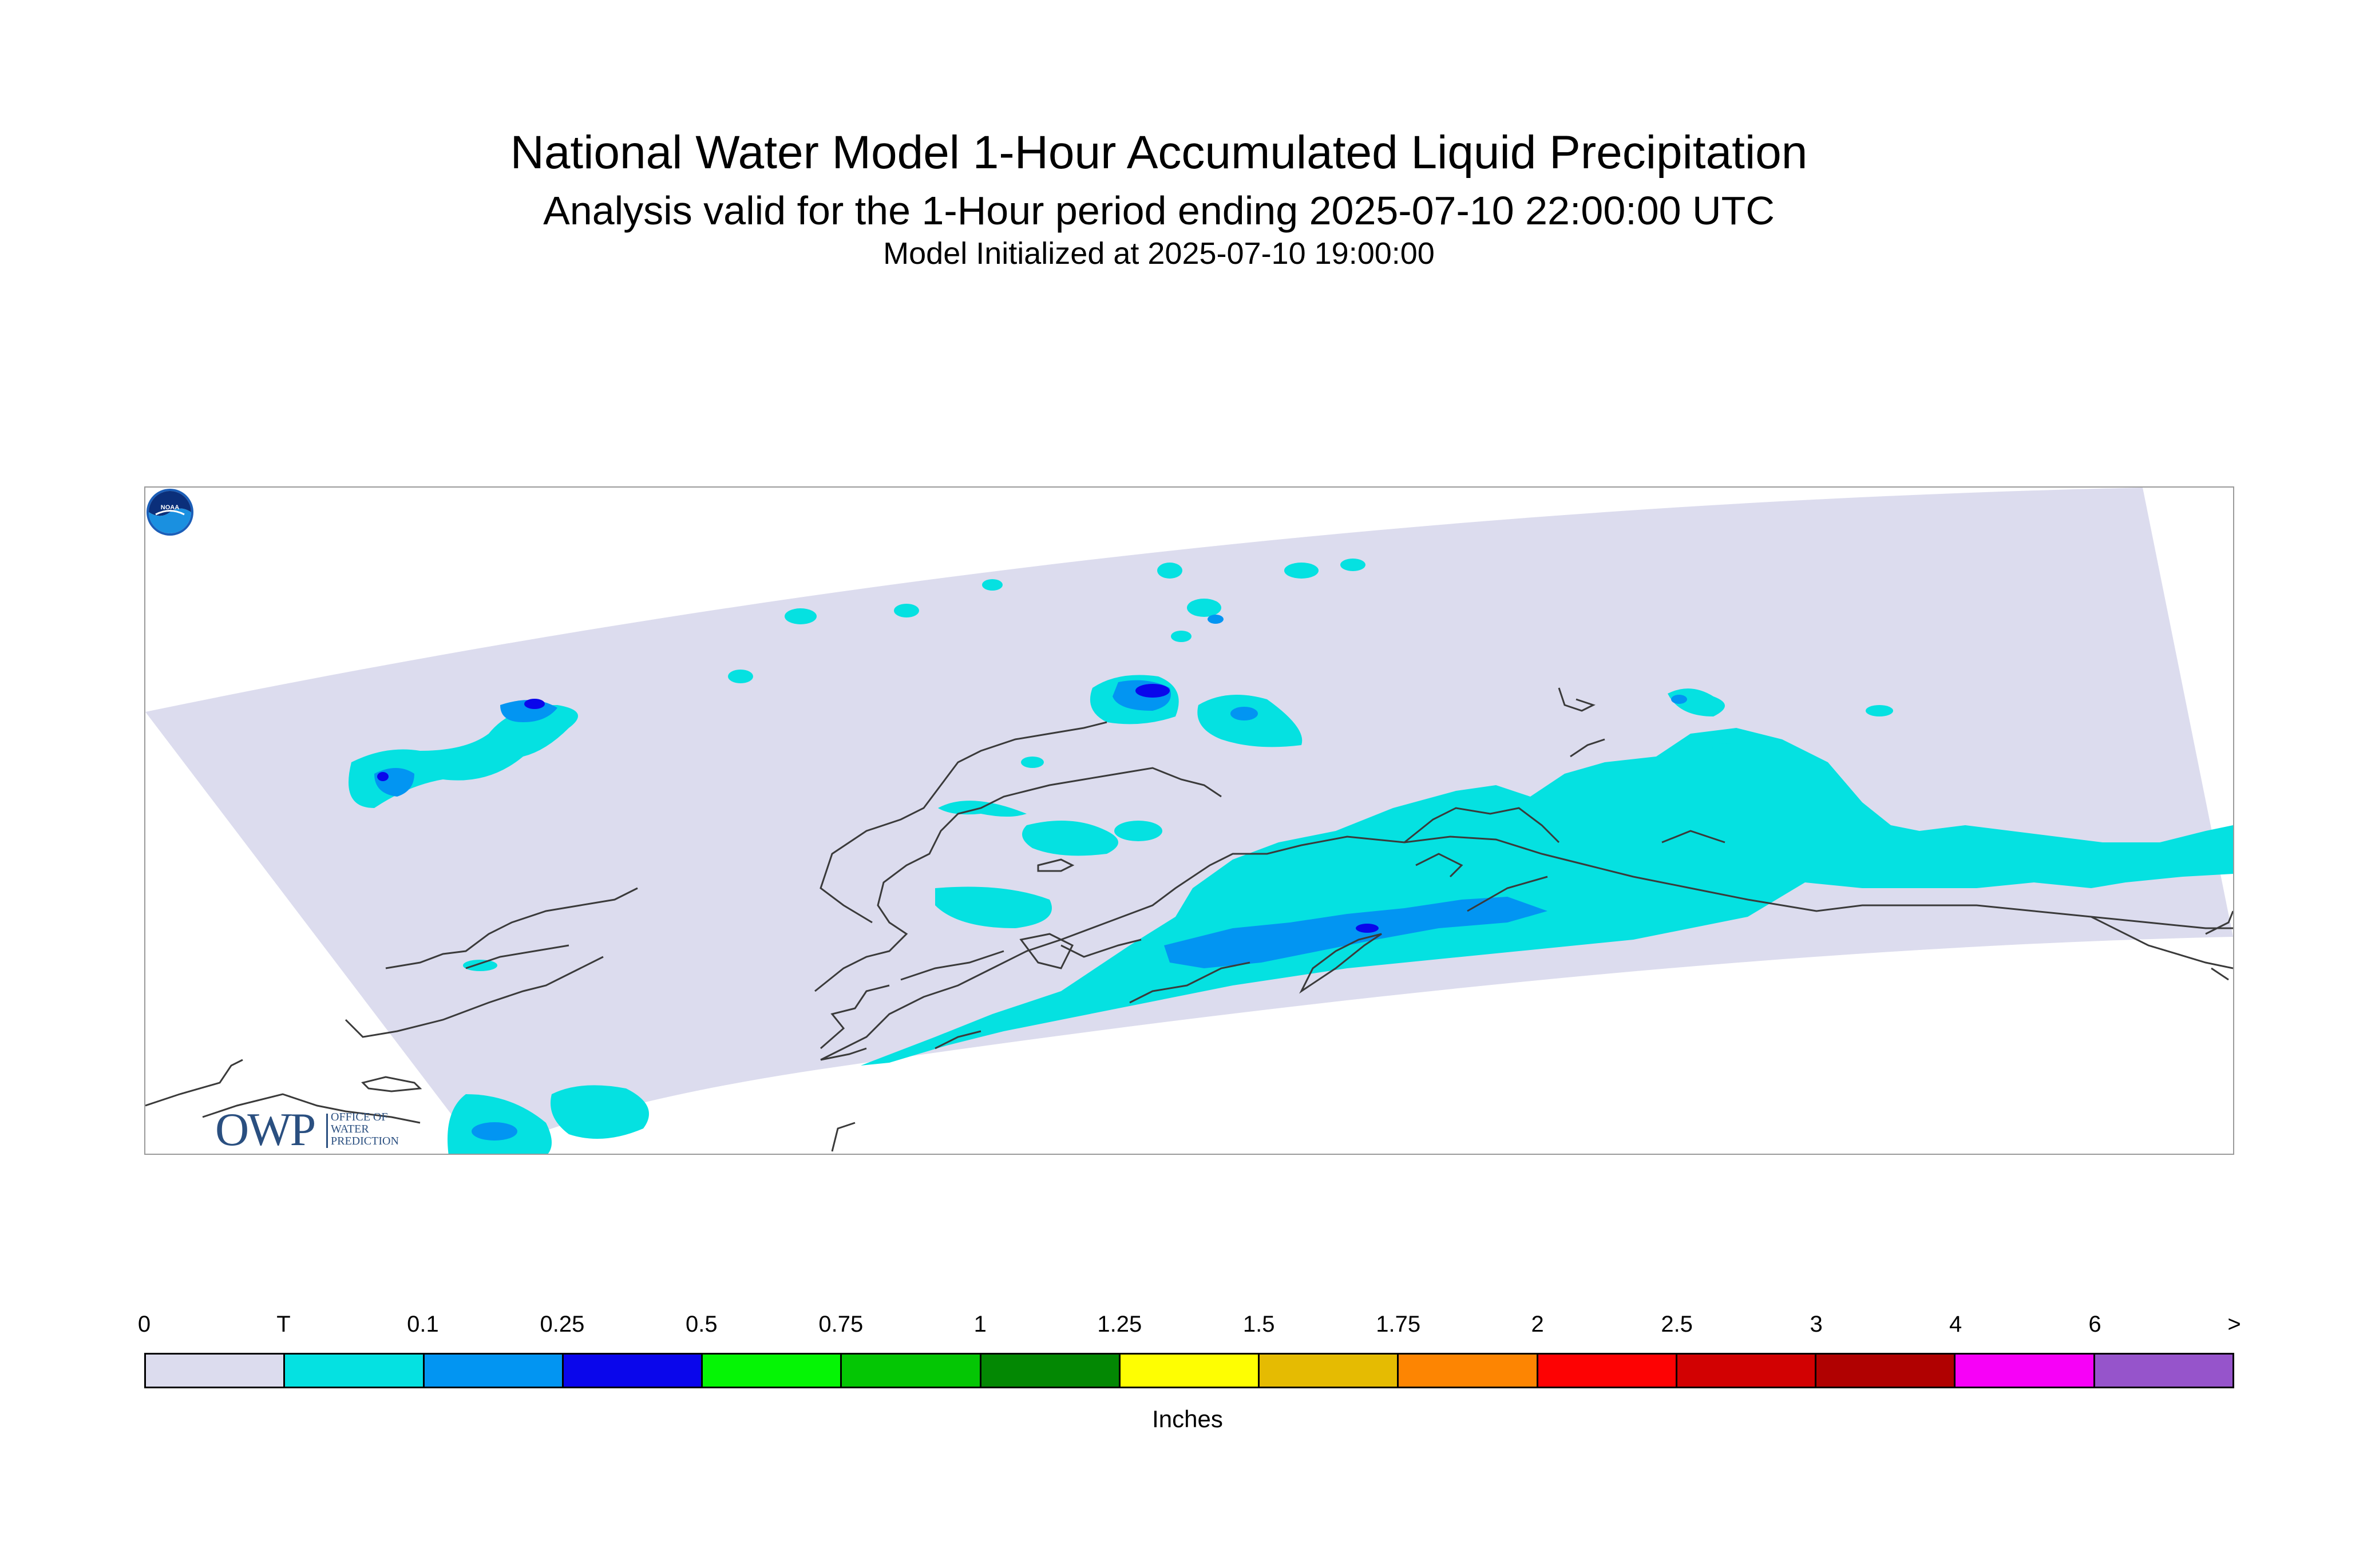  What do you see at coordinates (2234, 1324) in the screenshot?
I see `colorbar-tick-label: >` at bounding box center [2234, 1324].